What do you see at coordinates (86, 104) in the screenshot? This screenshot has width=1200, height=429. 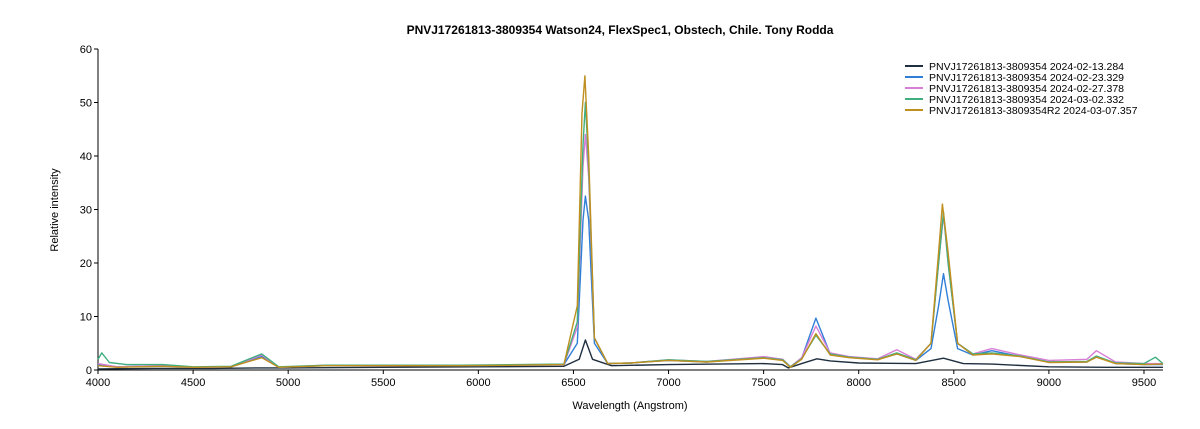 I see `y-tick-label: 50` at bounding box center [86, 104].